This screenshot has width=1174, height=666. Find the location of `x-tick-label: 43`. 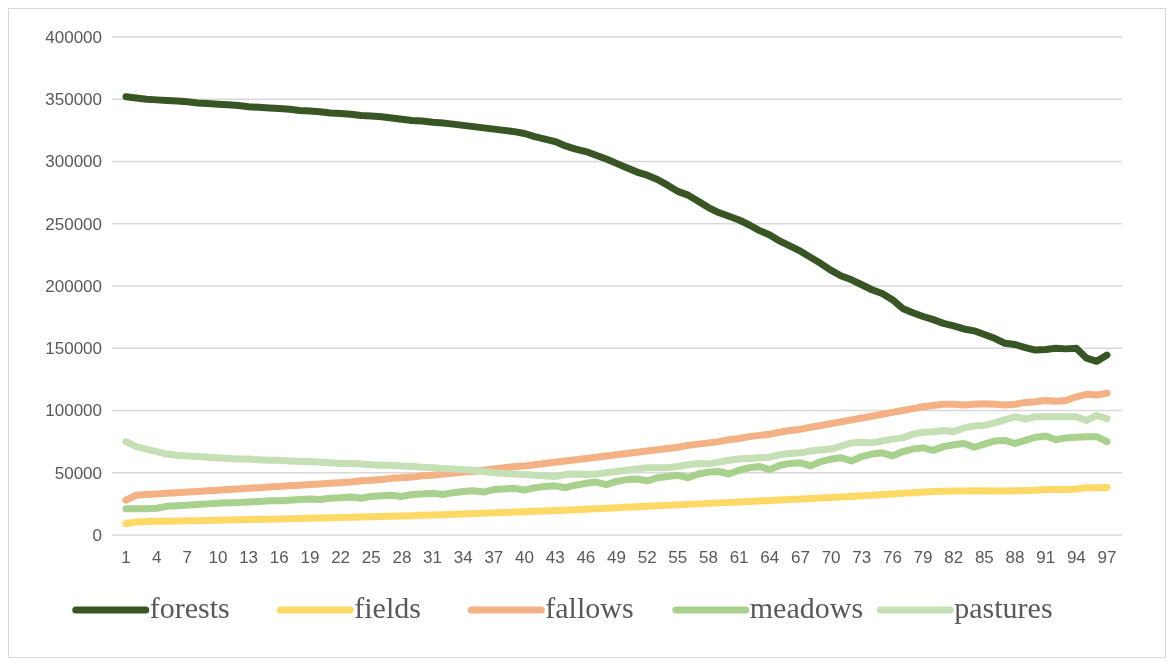

x-tick-label: 43 is located at coordinates (555, 557).